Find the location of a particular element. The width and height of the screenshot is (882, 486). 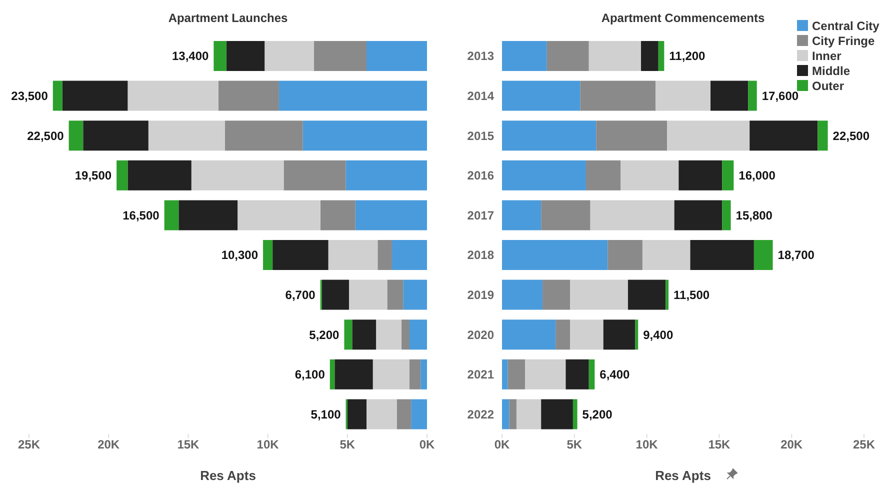

y-tick-label: 2021 is located at coordinates (480, 375).